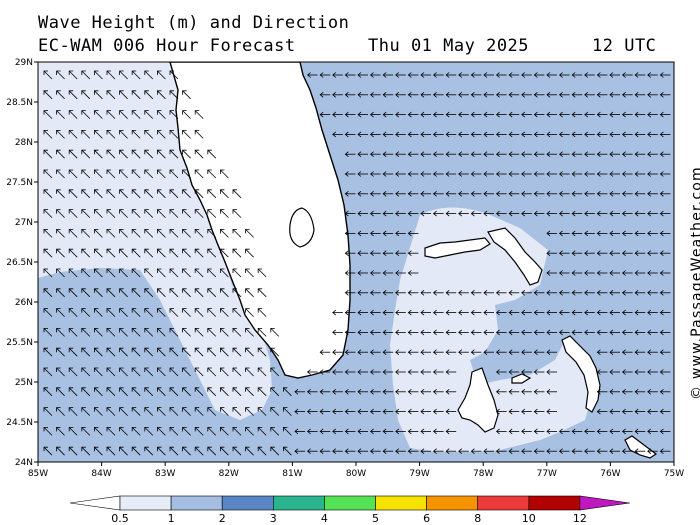  I want to click on lat-label: 25.5N, so click(19, 343).